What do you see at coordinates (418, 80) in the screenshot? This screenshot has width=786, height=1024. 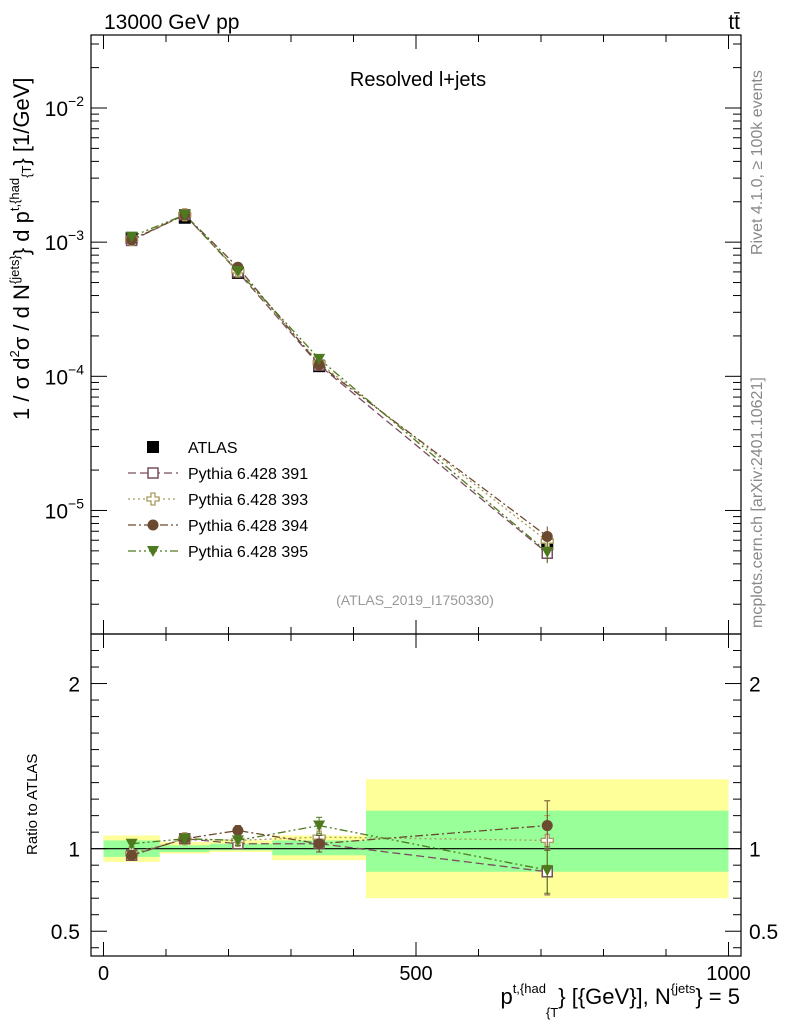 I see `plot-title: Resolved l+jets` at bounding box center [418, 80].